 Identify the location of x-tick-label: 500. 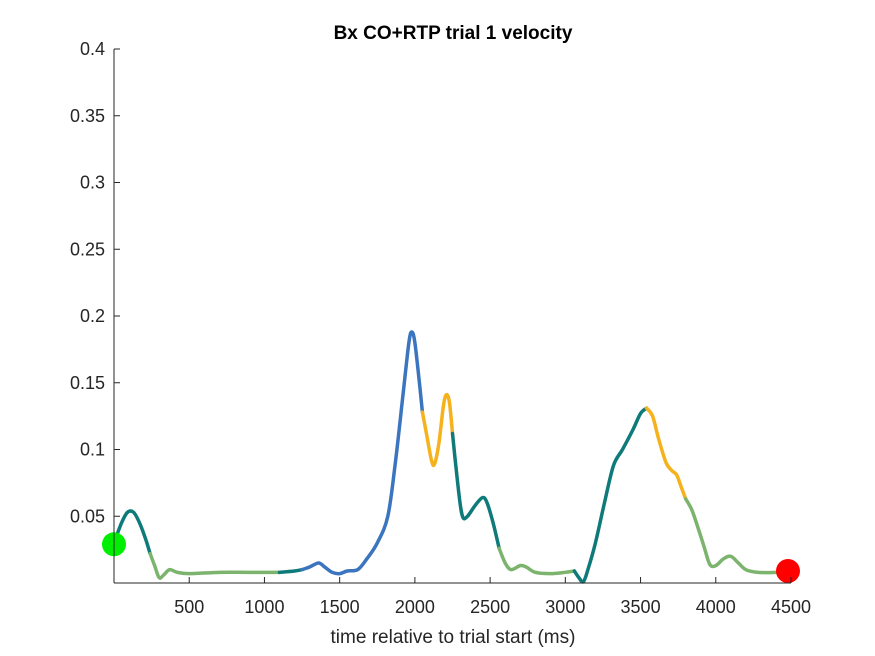
(189, 607).